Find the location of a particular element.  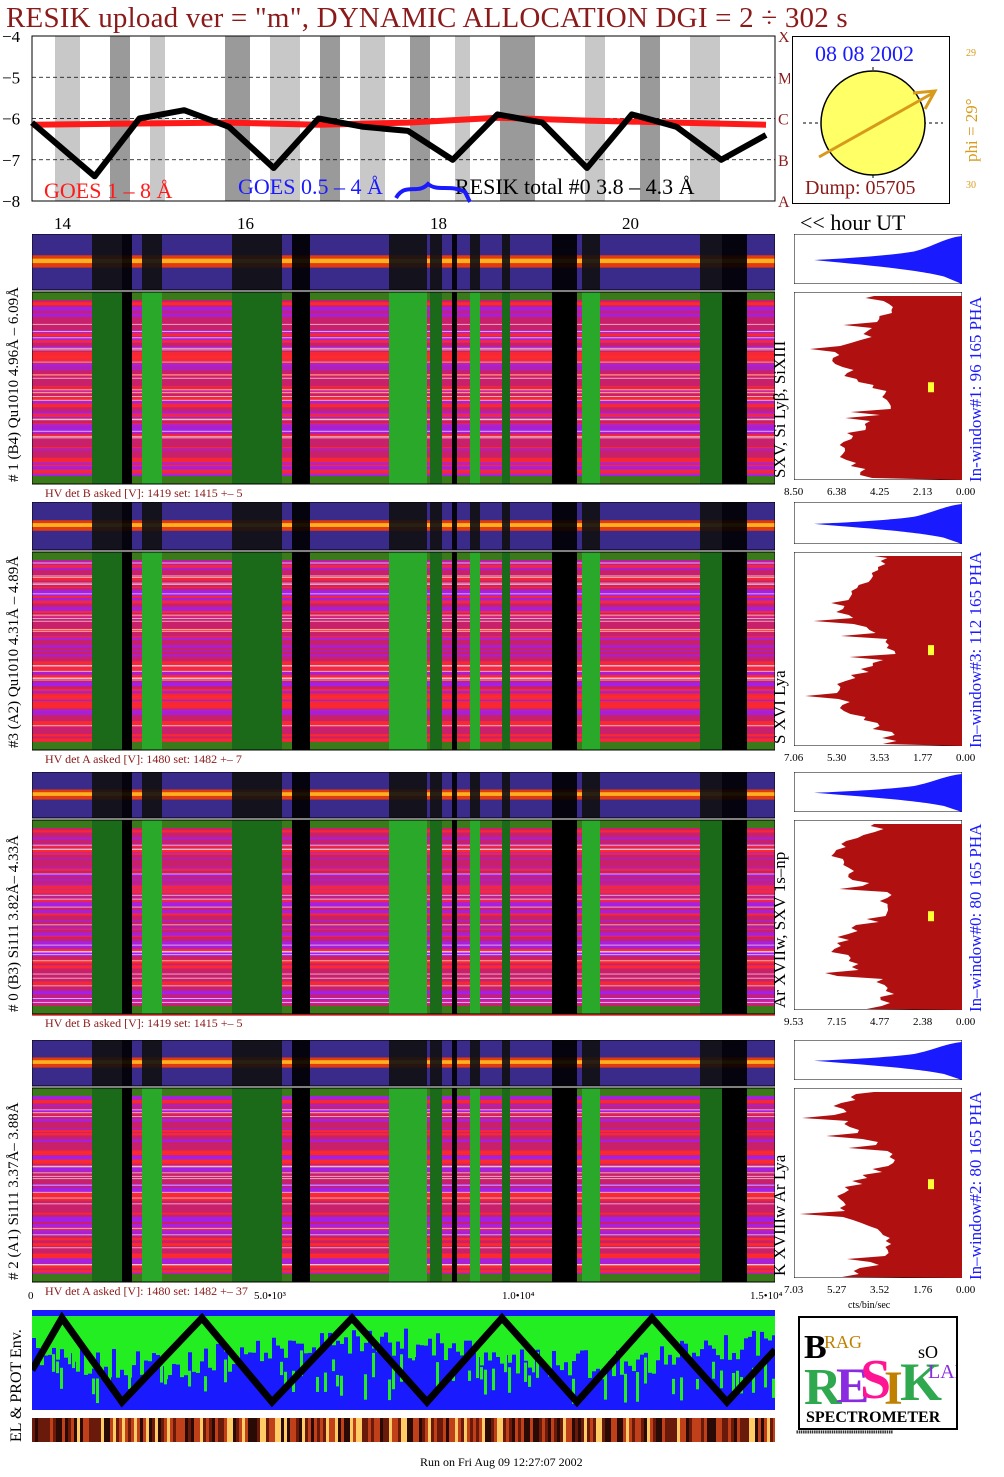

channel-wavelength-label: # 1 (B4) Qu1010 4.96Å – 6.09Å is located at coordinates (14, 384).